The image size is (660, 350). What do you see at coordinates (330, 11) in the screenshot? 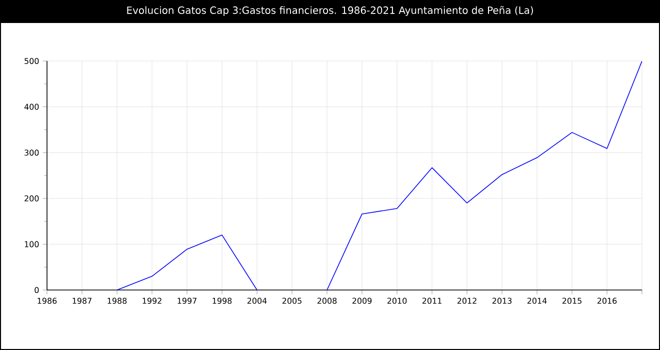
I see `chart-title: Evolucion Gatos Cap 3:Gastos financieros. 1986-2021 Ayuntamiento de Peña (La)` at bounding box center [330, 11].